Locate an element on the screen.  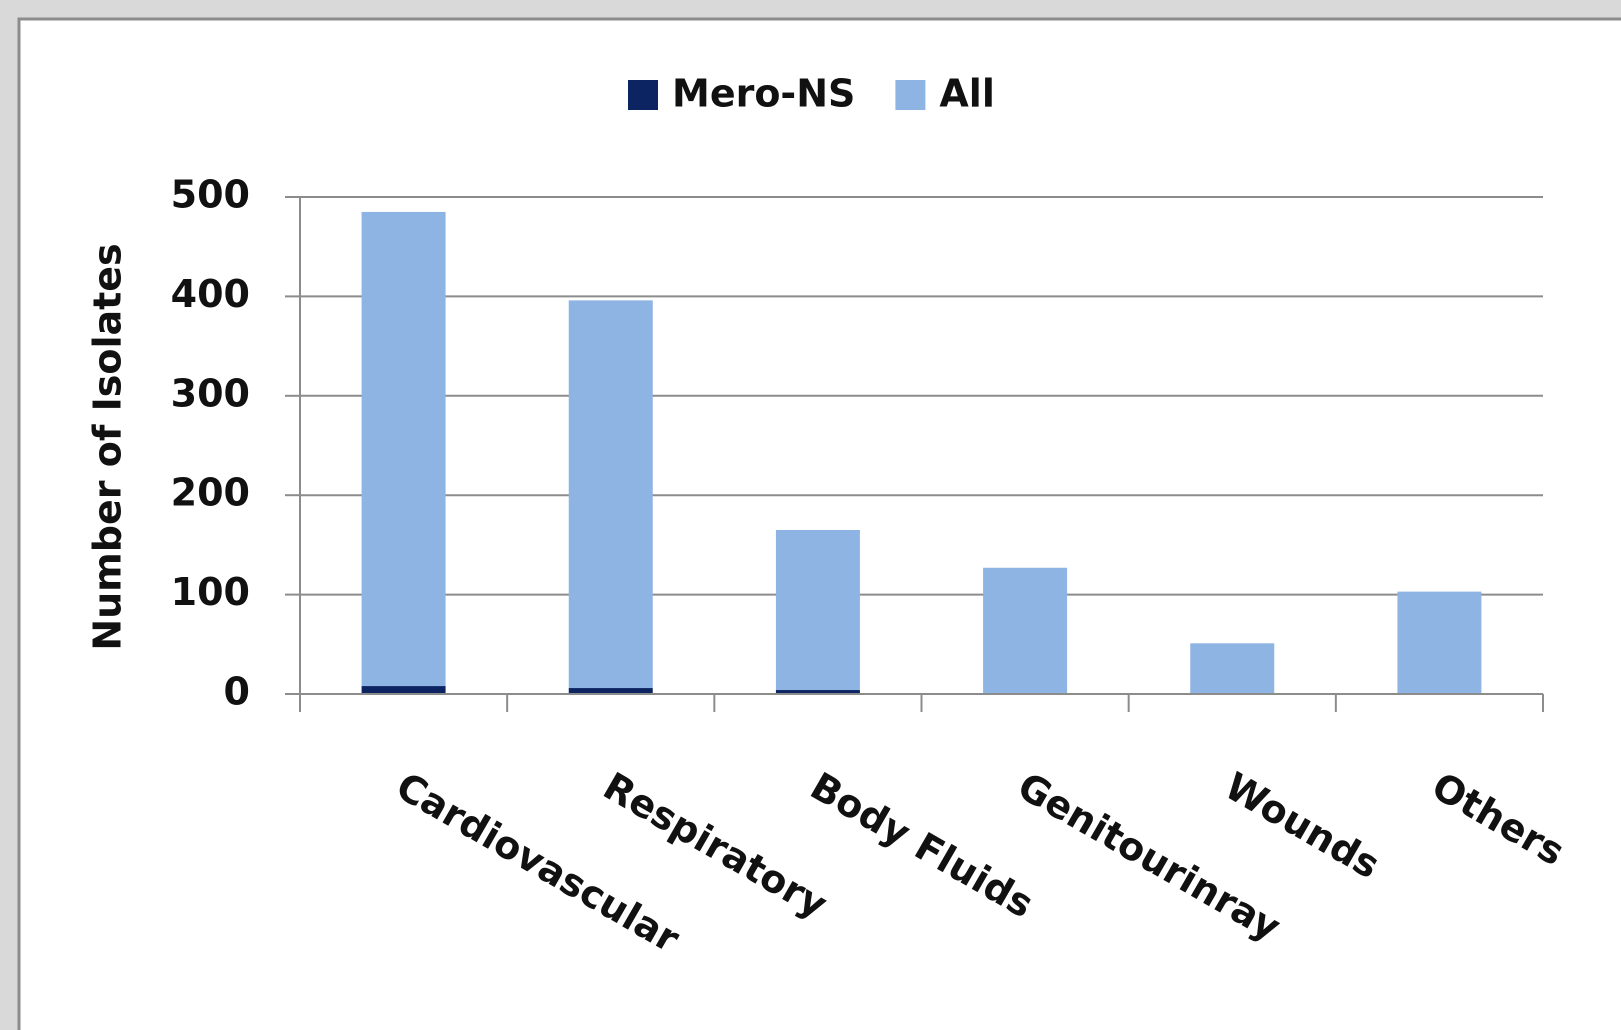
y-axis-title: Number of Isolates is located at coordinates (108, 446).